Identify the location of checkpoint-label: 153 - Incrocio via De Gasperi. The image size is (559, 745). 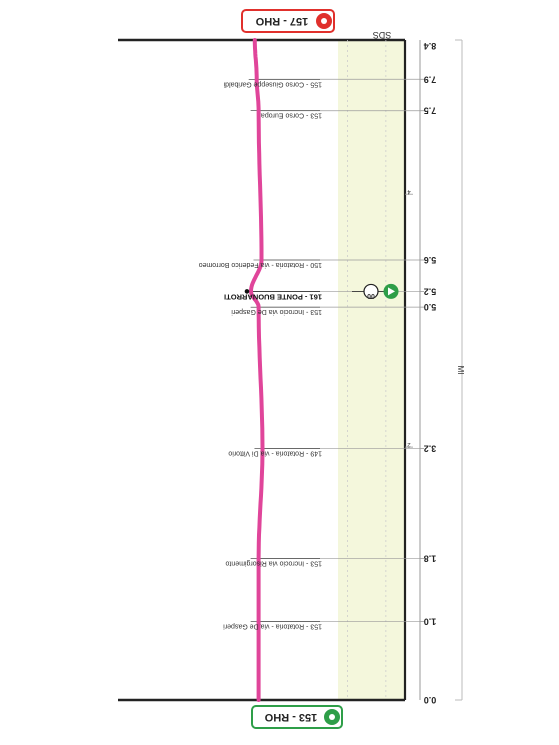
(276, 311).